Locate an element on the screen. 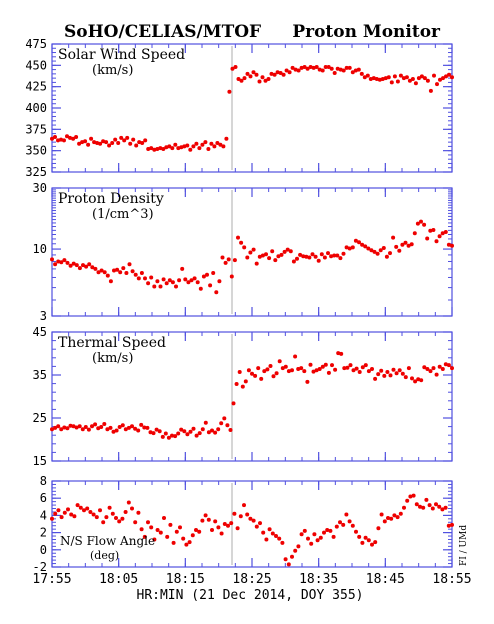 This screenshot has width=494, height=624. x-tick-label: 18:55 is located at coordinates (451, 579).